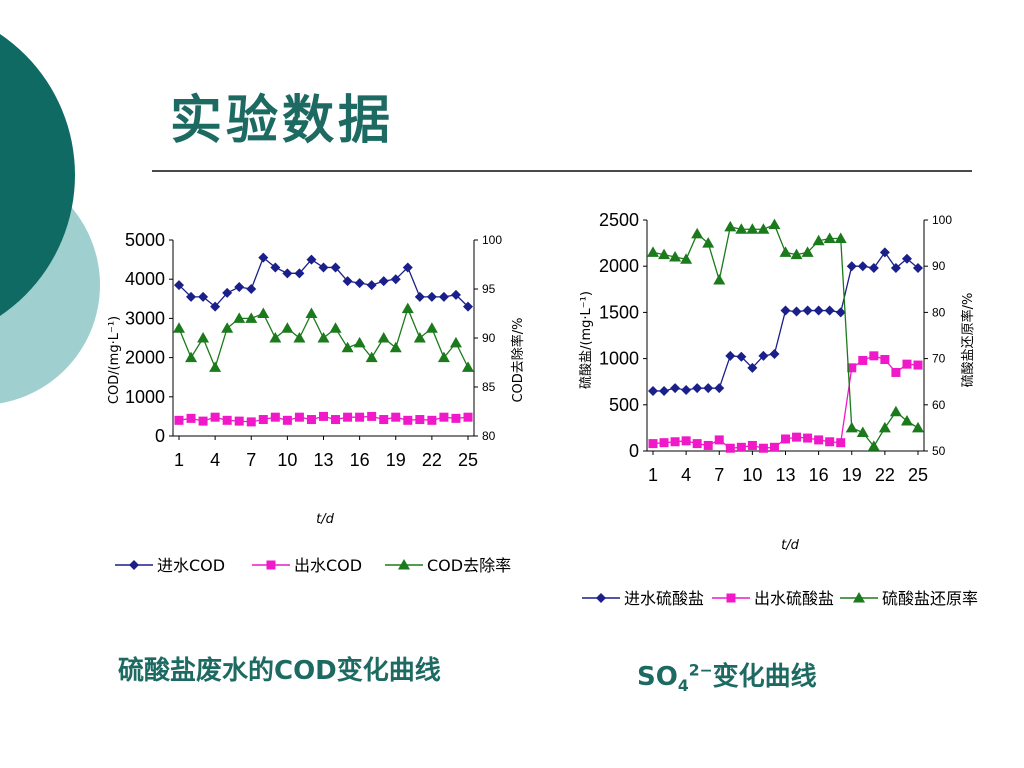  What do you see at coordinates (489, 436) in the screenshot?
I see `cod-y2-tick-label: 80` at bounding box center [489, 436].